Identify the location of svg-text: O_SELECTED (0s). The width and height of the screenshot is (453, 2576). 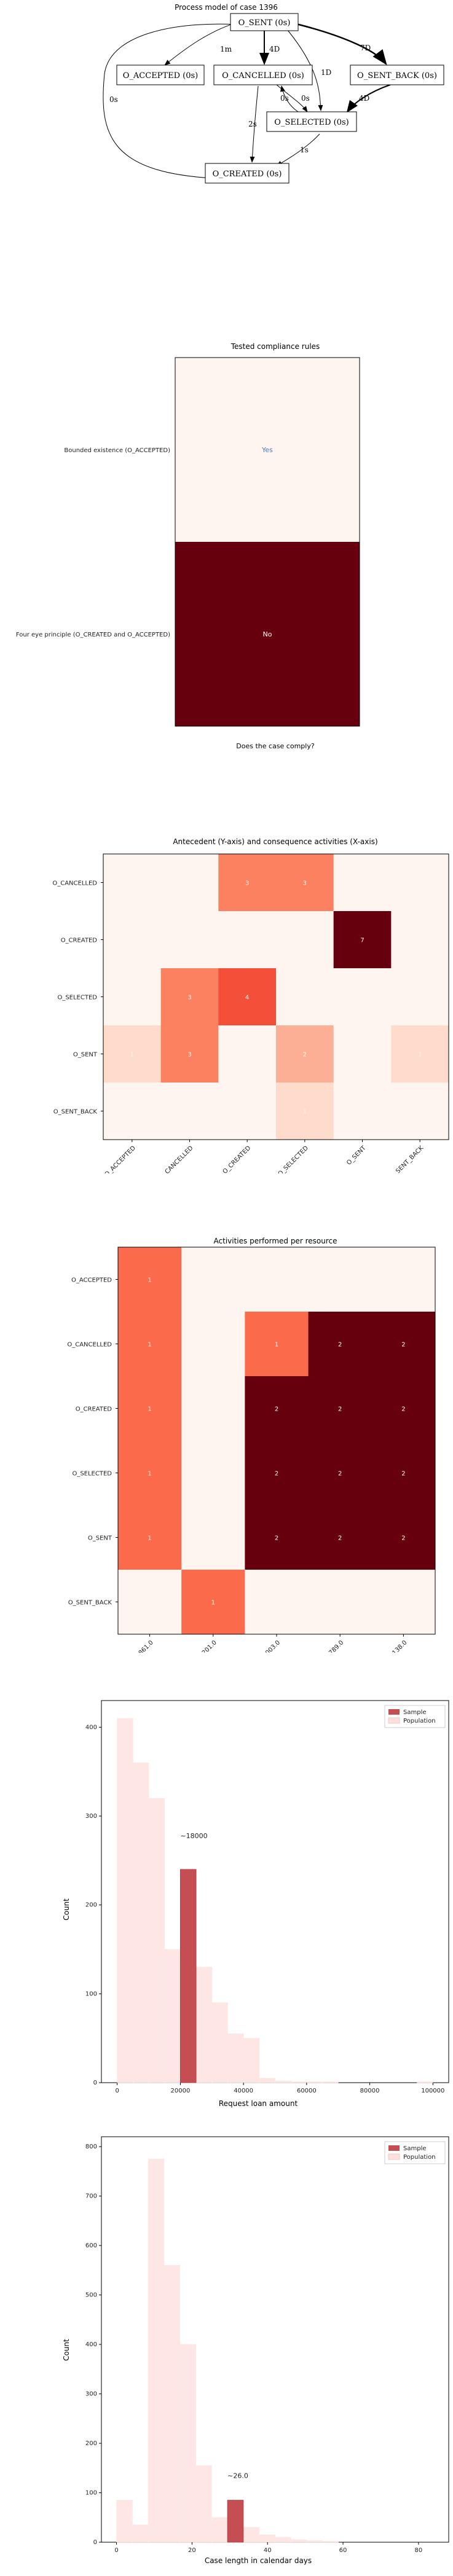
(311, 122).